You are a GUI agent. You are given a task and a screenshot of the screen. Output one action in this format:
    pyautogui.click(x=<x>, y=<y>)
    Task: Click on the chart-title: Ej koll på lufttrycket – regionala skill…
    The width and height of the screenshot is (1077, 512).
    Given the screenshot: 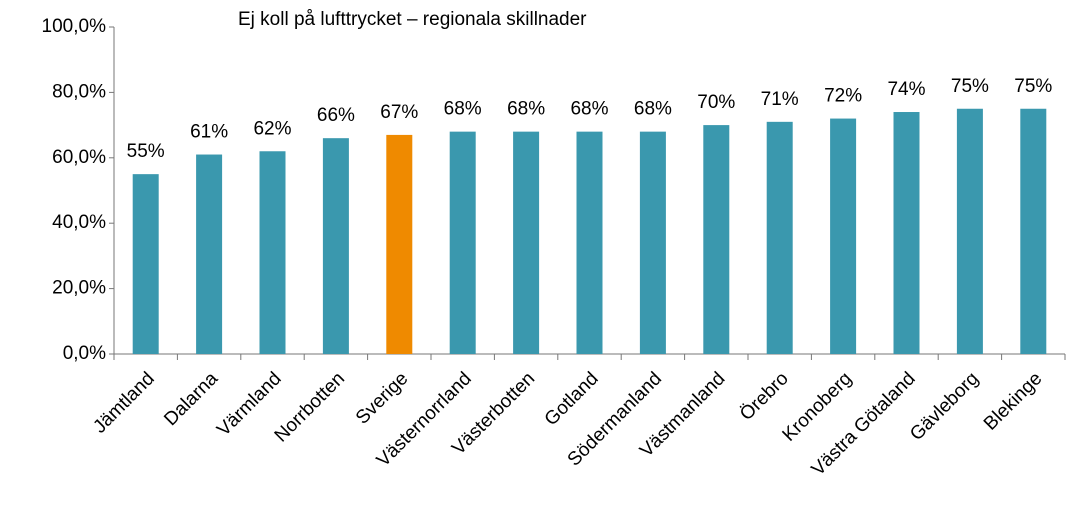 What is the action you would take?
    pyautogui.click(x=412, y=19)
    